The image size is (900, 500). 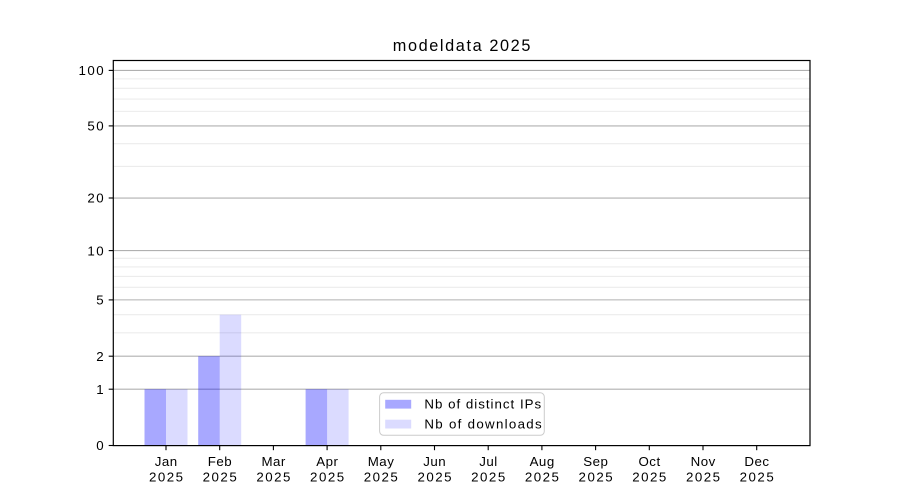 I want to click on svg-text: May, so click(x=381, y=461).